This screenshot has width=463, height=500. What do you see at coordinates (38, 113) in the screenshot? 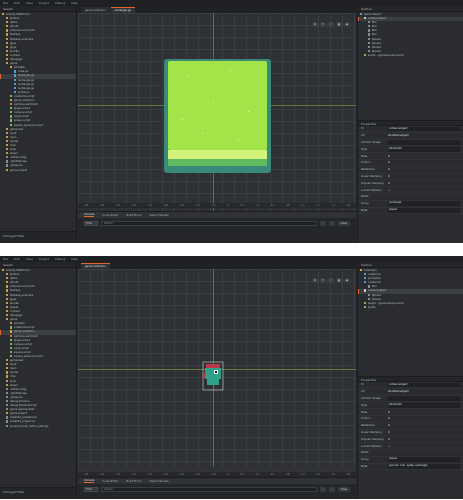
I see `tree-item: camera.script` at bounding box center [38, 113].